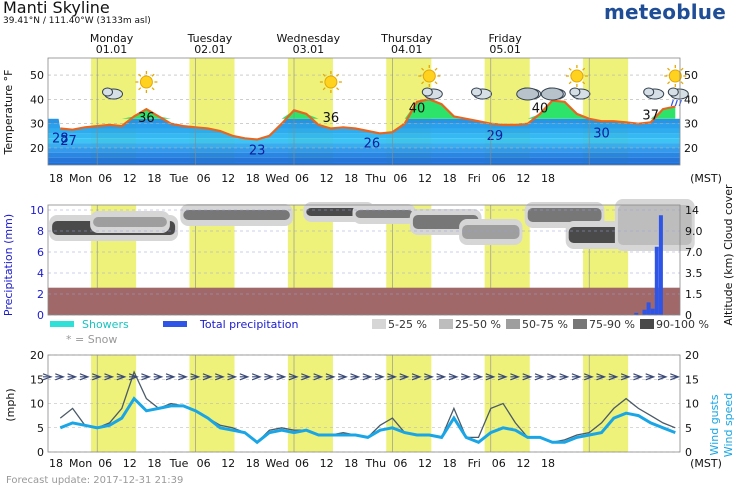 This screenshot has width=740, height=490. Describe the element at coordinates (95, 480) in the screenshot. I see `forecast-update: Forecast update: 2017-12-31 21:39` at that location.